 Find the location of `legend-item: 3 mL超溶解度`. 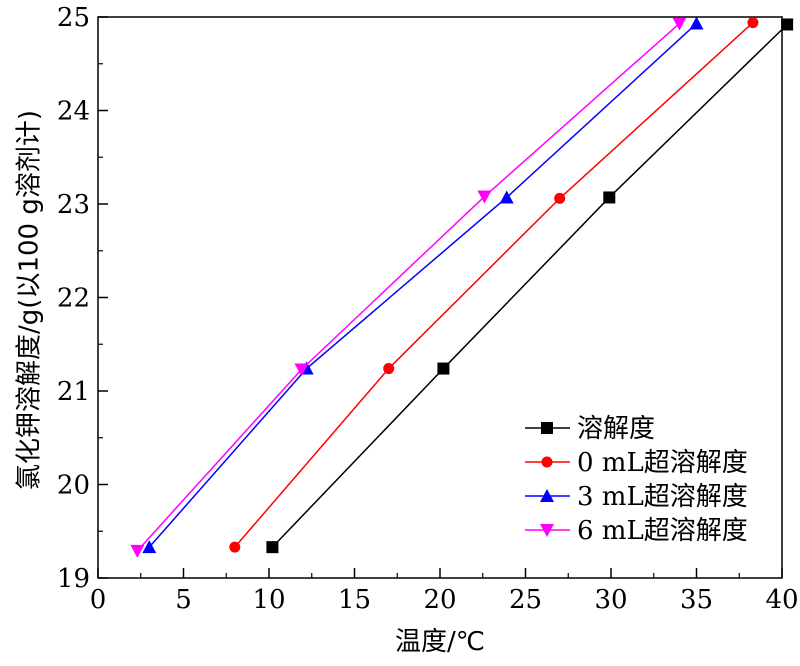

legend-item: 3 mL超溶解度 is located at coordinates (636, 497).